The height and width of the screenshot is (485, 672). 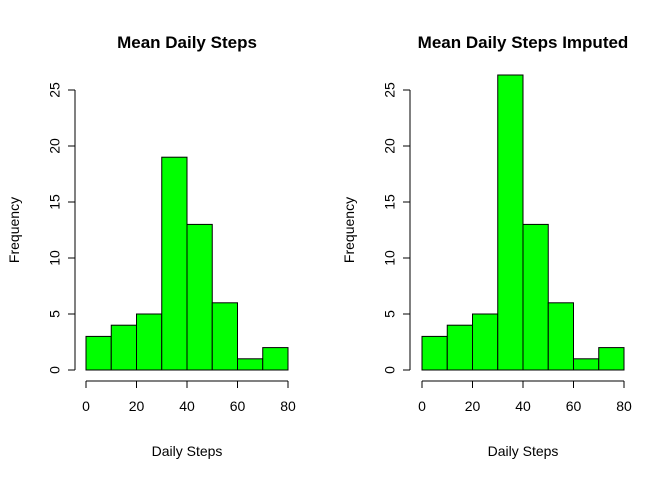 What do you see at coordinates (390, 90) in the screenshot?
I see `right-y-tick-label: 25` at bounding box center [390, 90].